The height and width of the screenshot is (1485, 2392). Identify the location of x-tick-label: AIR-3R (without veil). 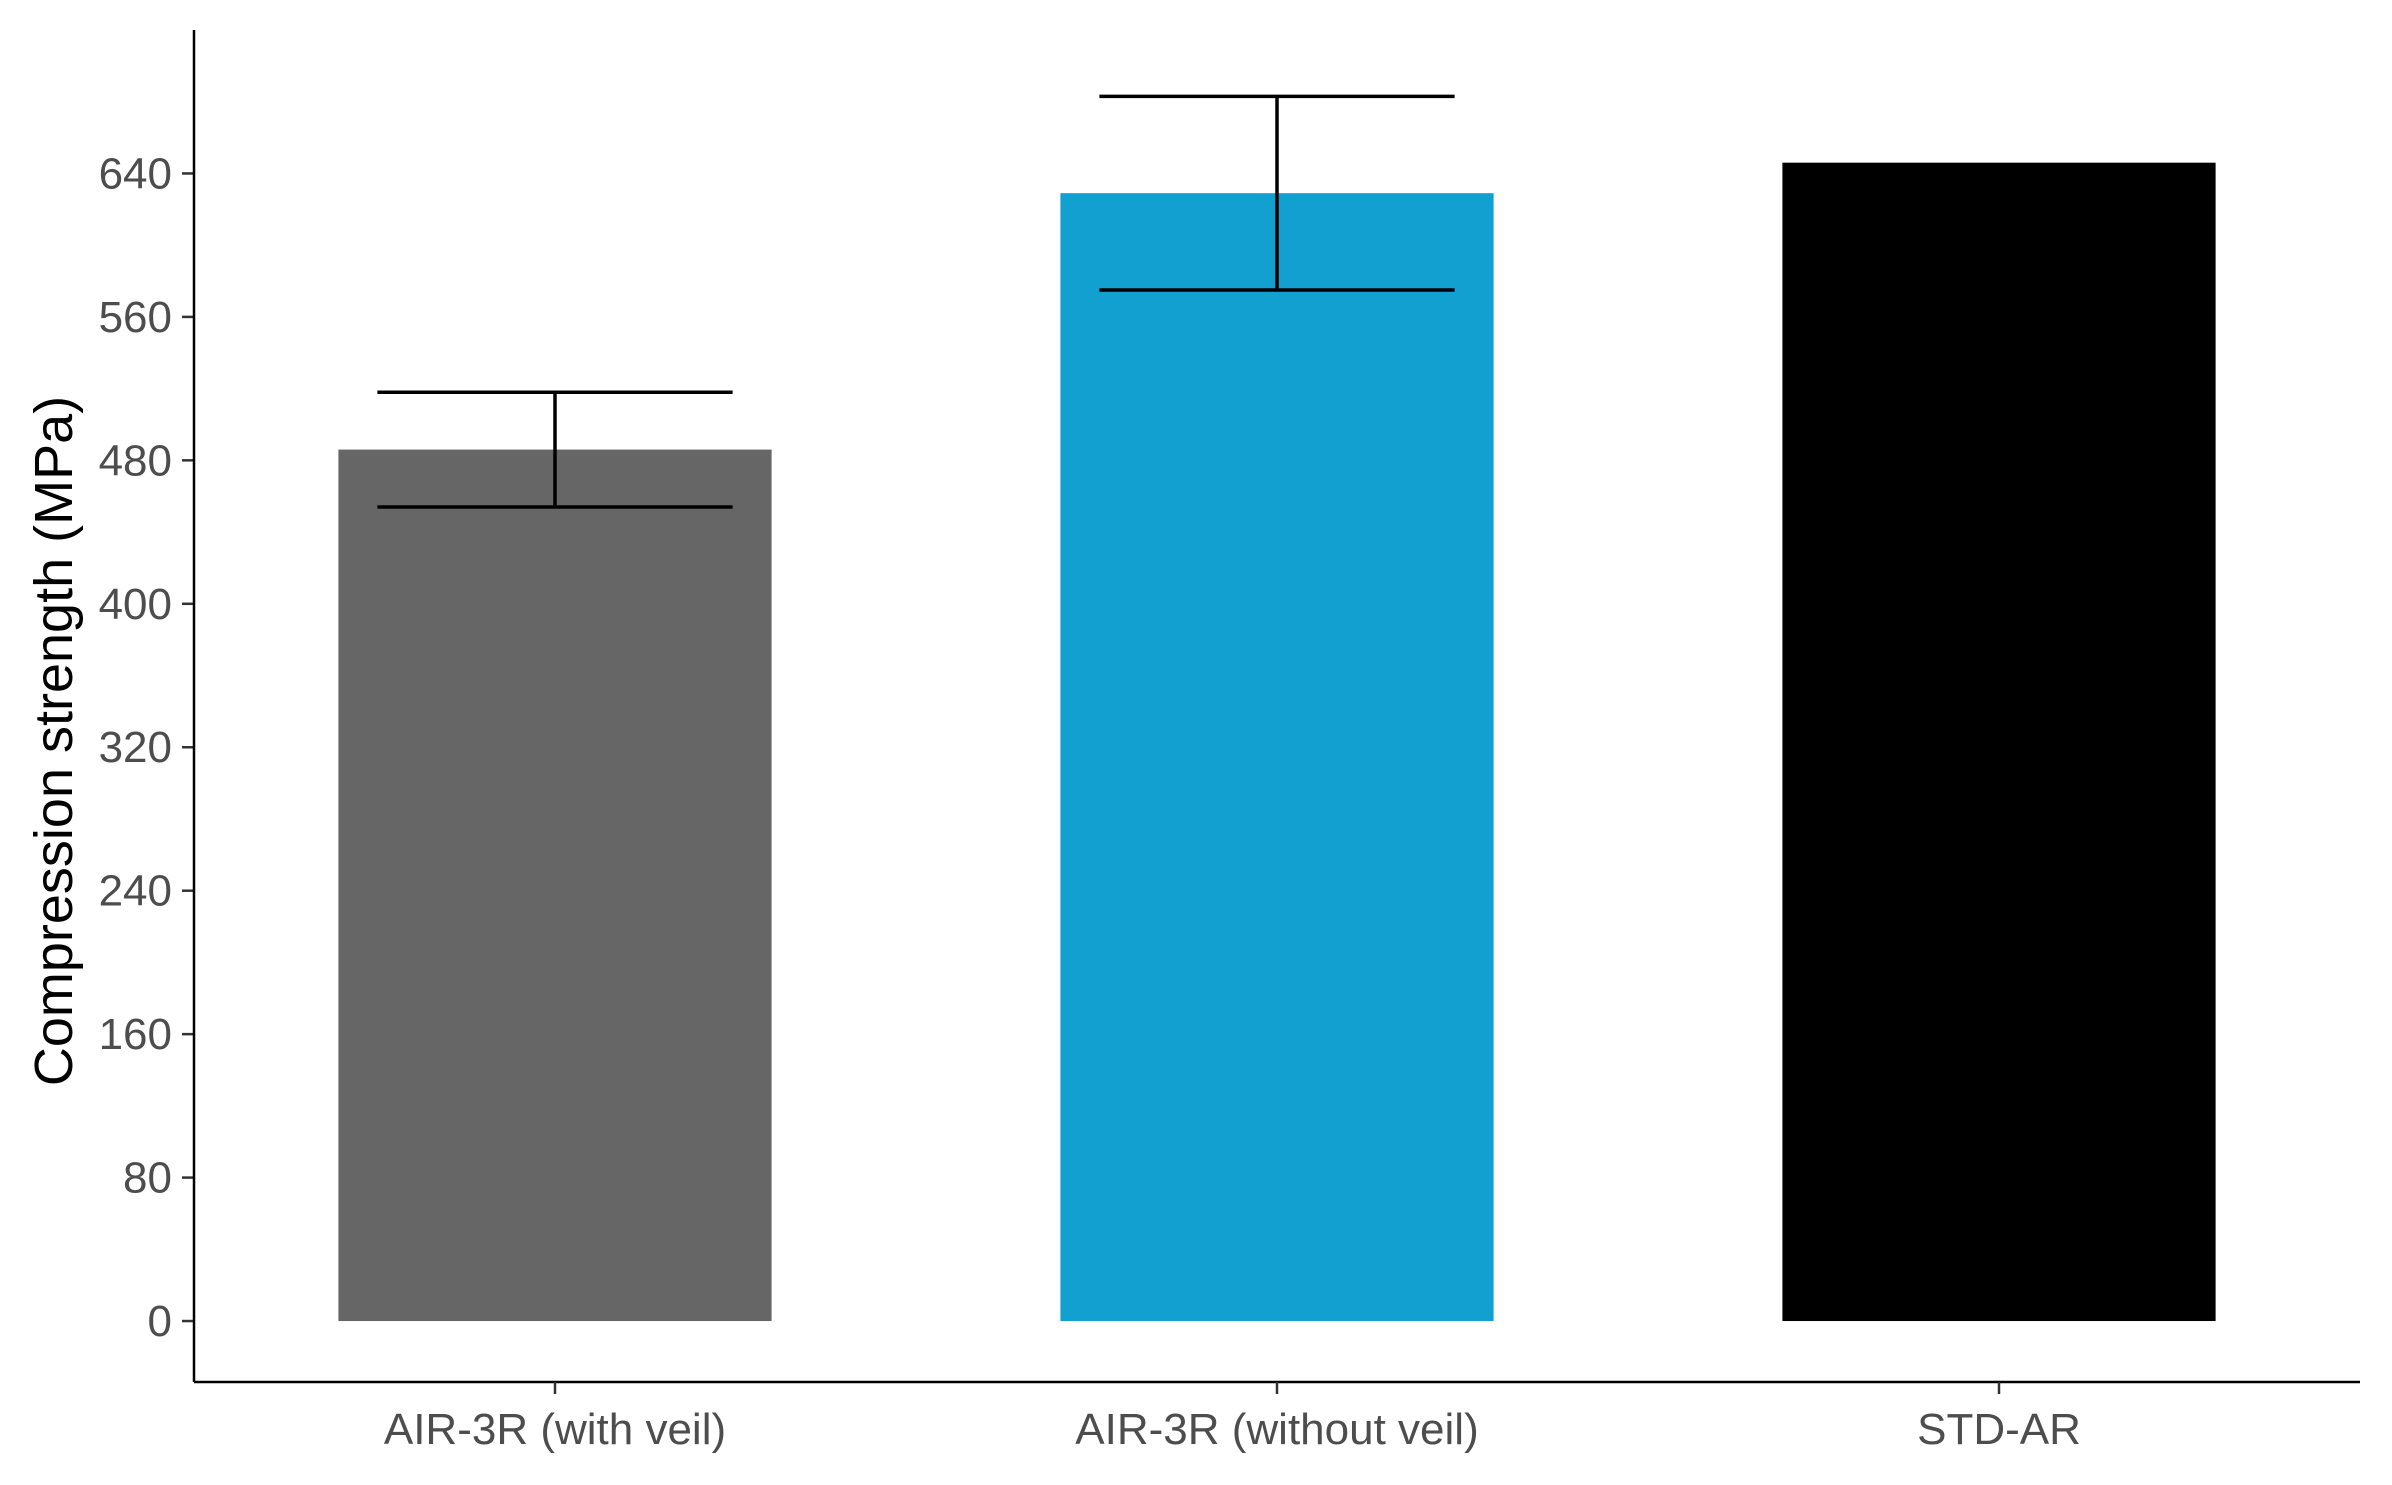
(1276, 1429).